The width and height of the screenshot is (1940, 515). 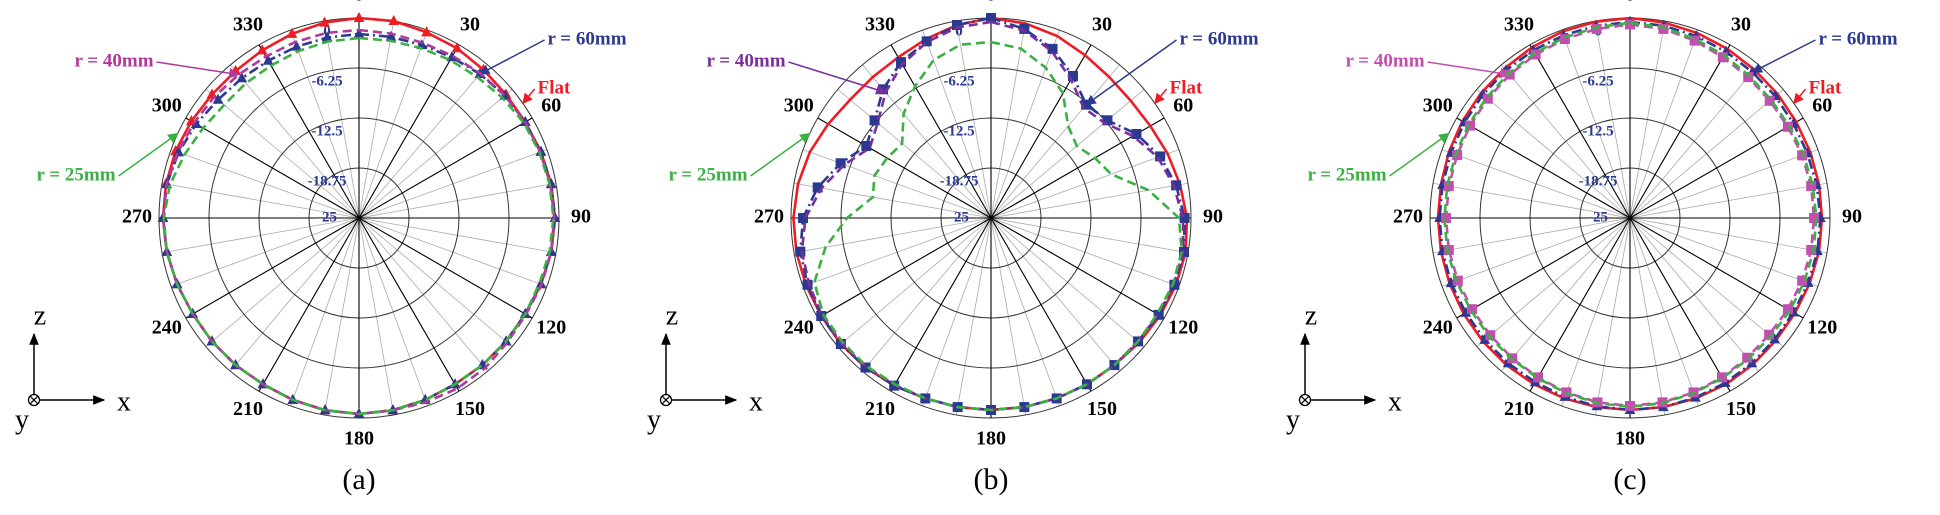 I want to click on panel-caption: (b), so click(x=991, y=479).